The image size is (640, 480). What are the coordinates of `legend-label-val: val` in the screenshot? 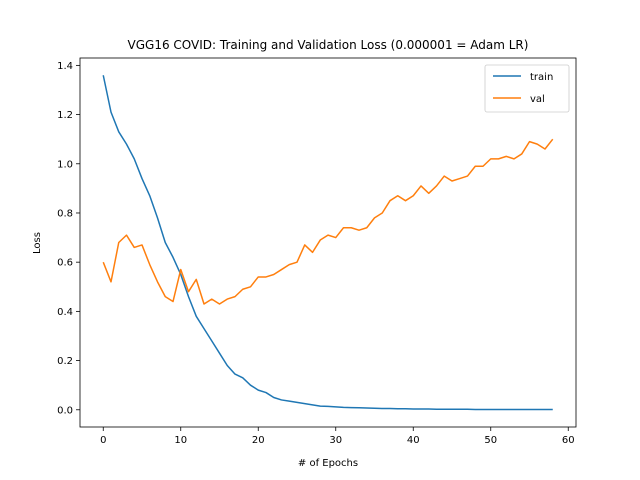 It's located at (537, 99).